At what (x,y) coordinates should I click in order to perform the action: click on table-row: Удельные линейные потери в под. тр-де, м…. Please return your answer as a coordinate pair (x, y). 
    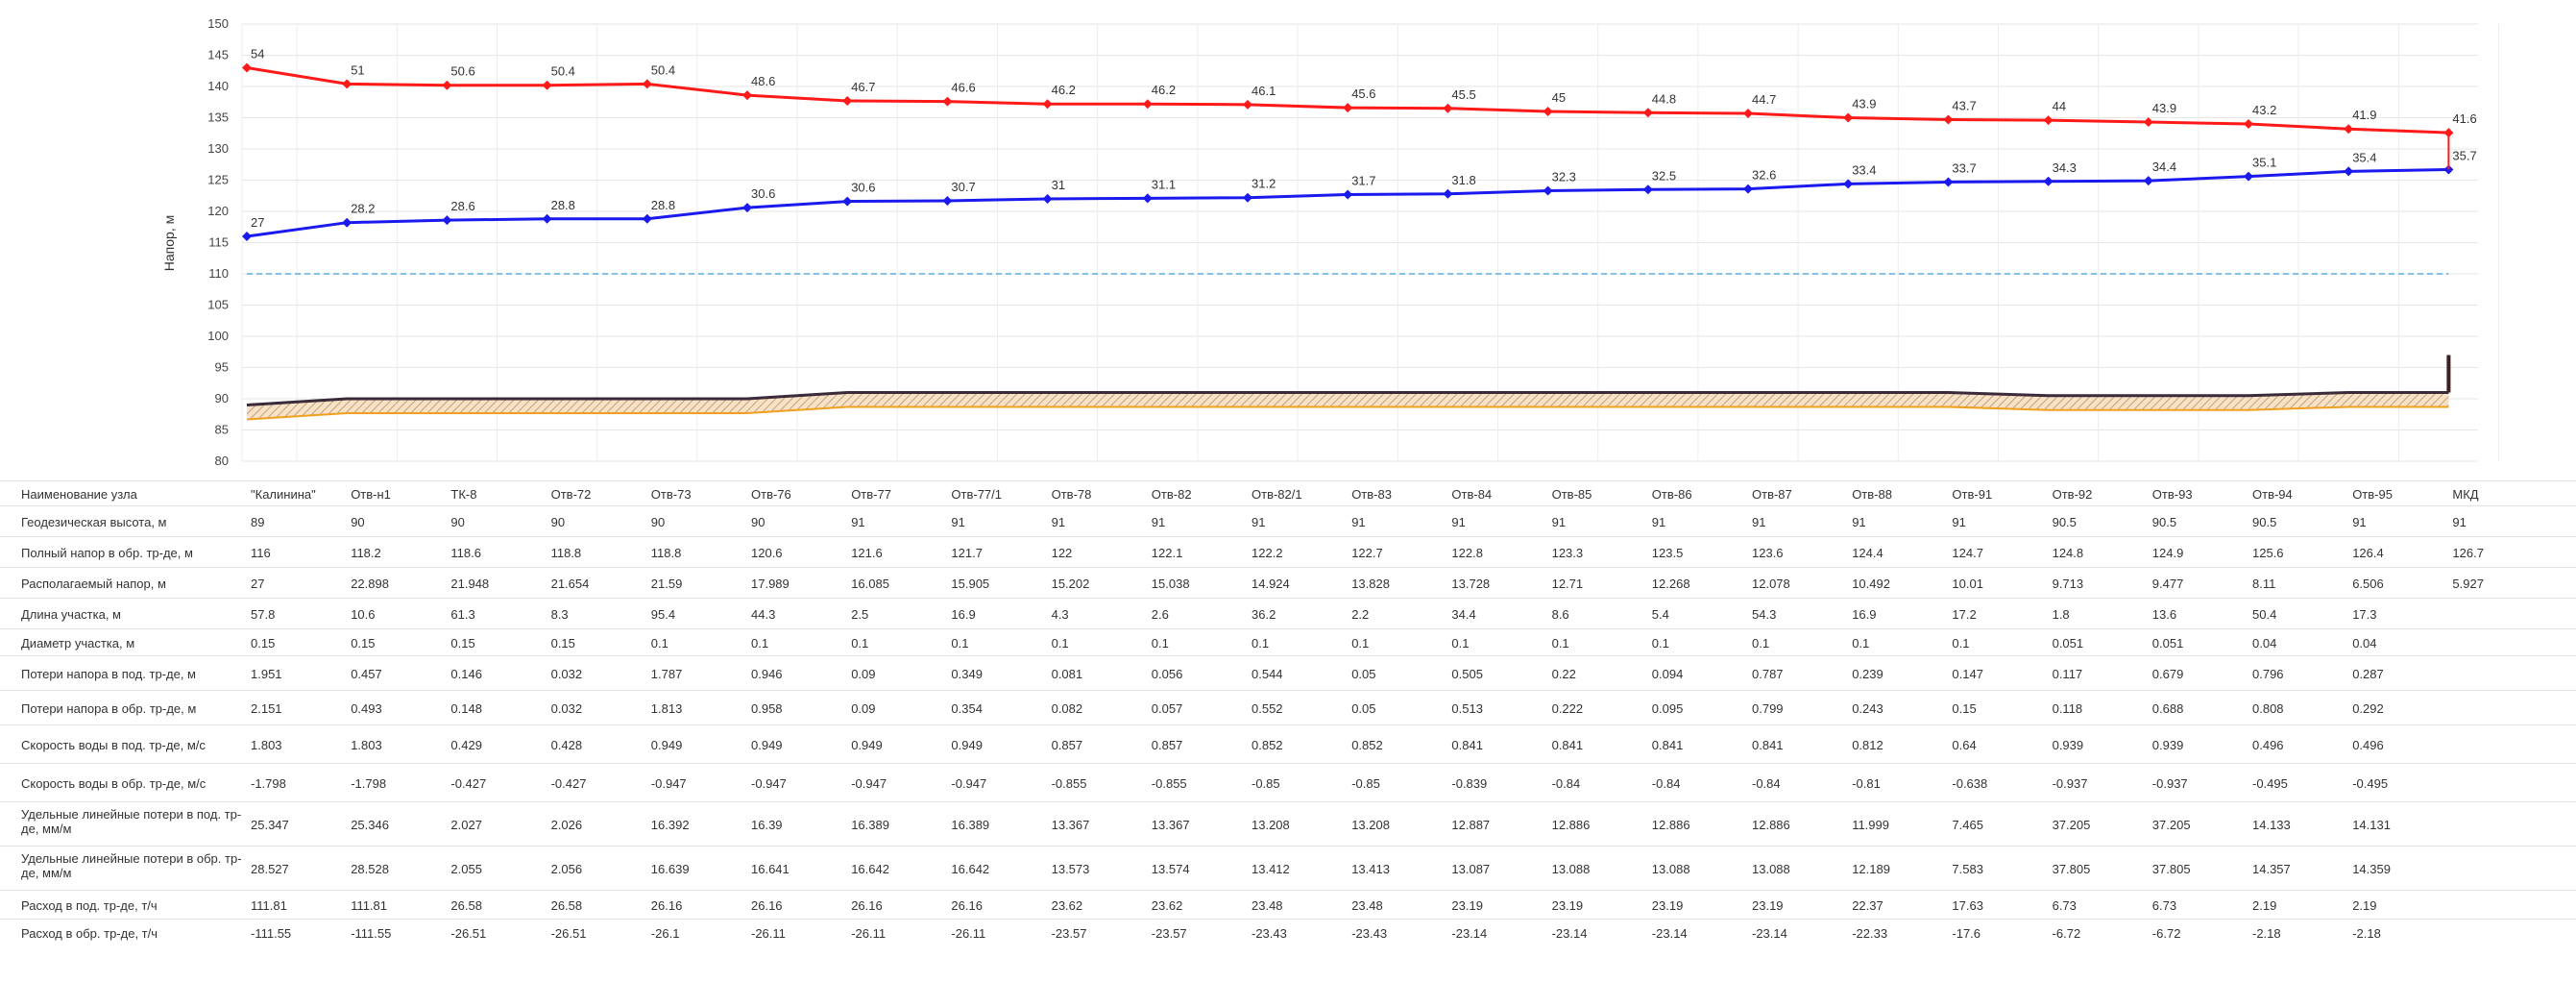
    Looking at the image, I should click on (1288, 824).